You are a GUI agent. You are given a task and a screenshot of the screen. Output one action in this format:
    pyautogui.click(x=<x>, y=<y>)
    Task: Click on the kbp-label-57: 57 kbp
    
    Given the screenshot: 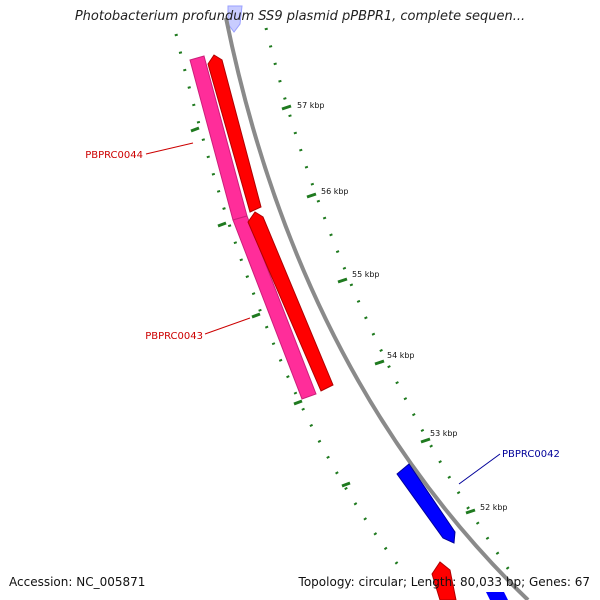 What is the action you would take?
    pyautogui.click(x=311, y=105)
    